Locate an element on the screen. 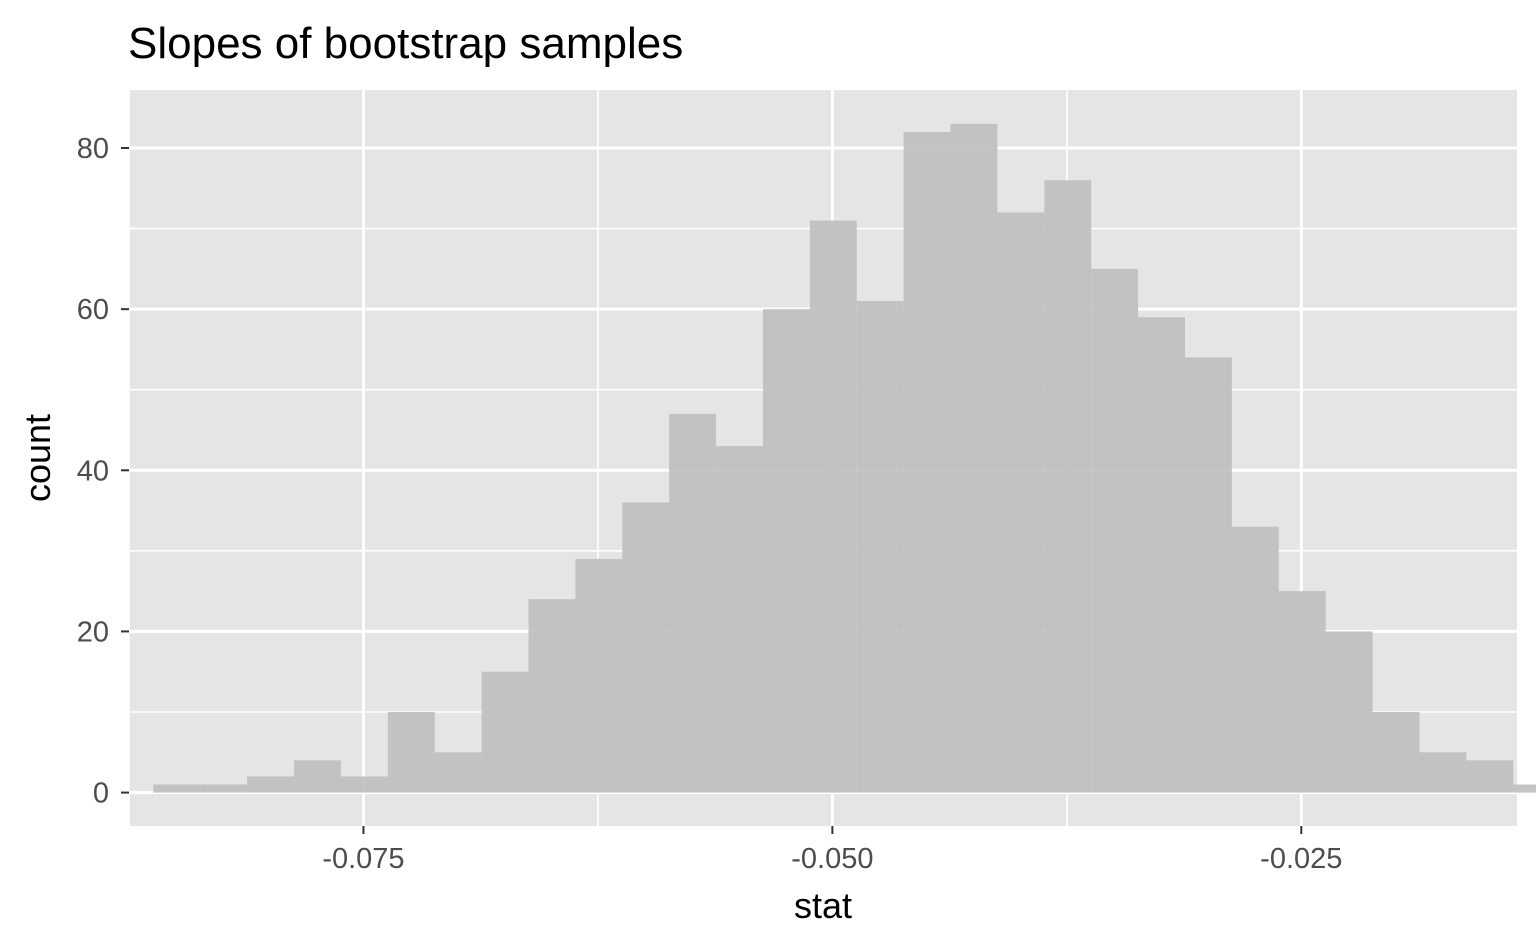 Image resolution: width=1536 pixels, height=949 pixels. x-tick-label-2: -0.025 is located at coordinates (1301, 859).